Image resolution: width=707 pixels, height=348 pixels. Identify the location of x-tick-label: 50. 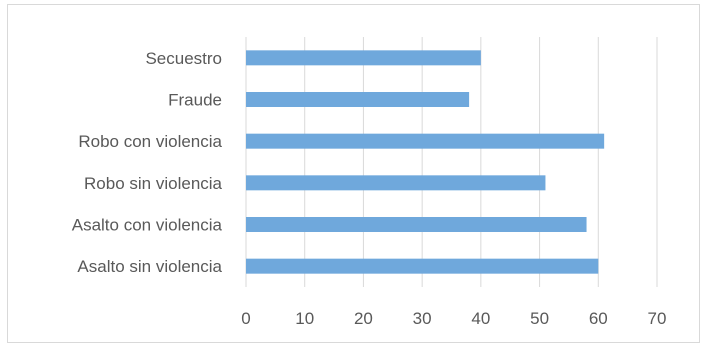
(539, 318).